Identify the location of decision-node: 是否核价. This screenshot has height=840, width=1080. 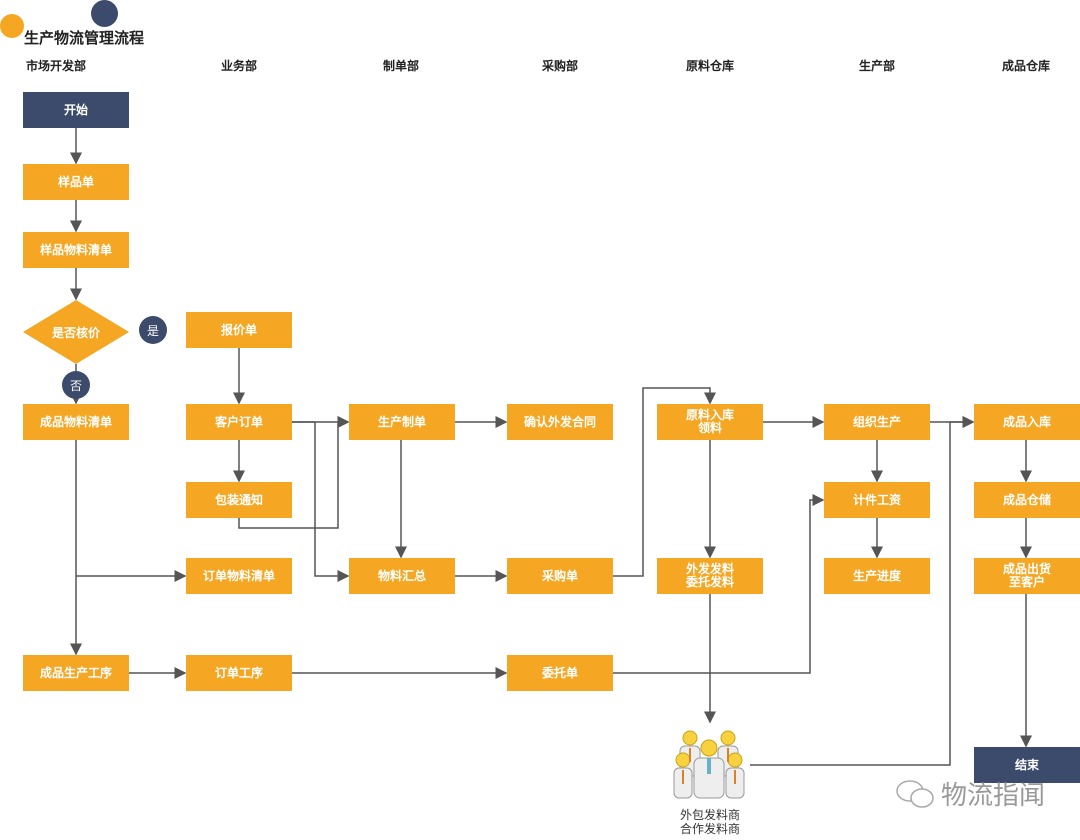
(76, 332).